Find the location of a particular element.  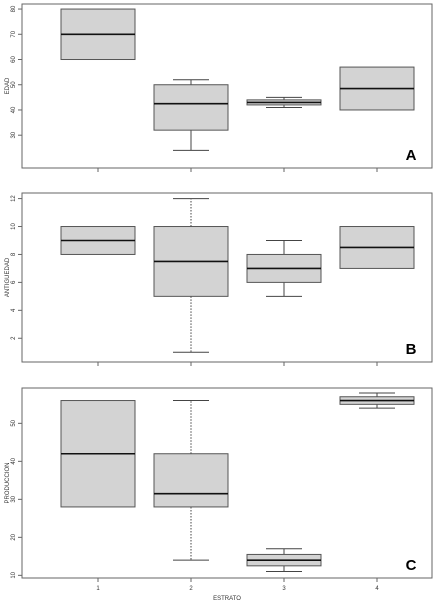

x-axis-title: ESTRATO is located at coordinates (227, 599).